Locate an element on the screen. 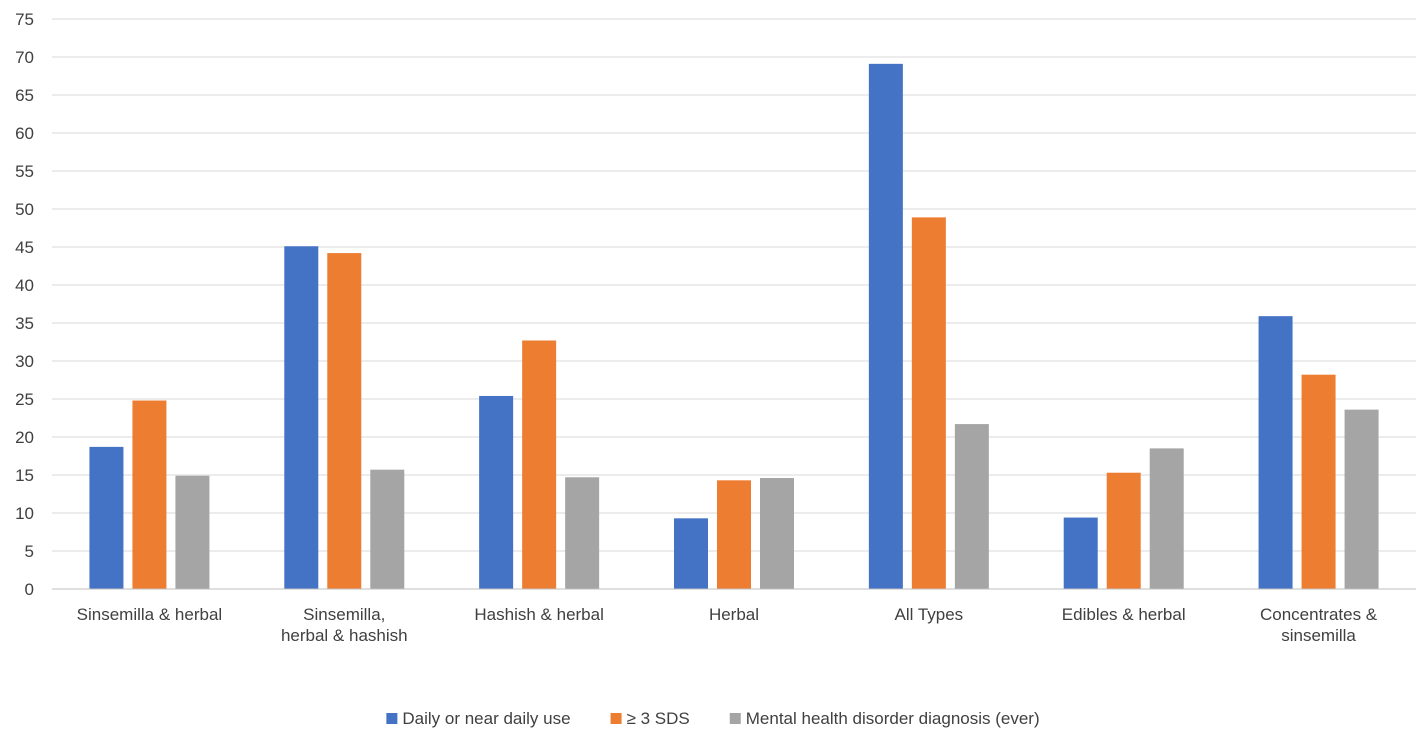 This screenshot has width=1426, height=736. y-tick-label: 20 is located at coordinates (24, 437).